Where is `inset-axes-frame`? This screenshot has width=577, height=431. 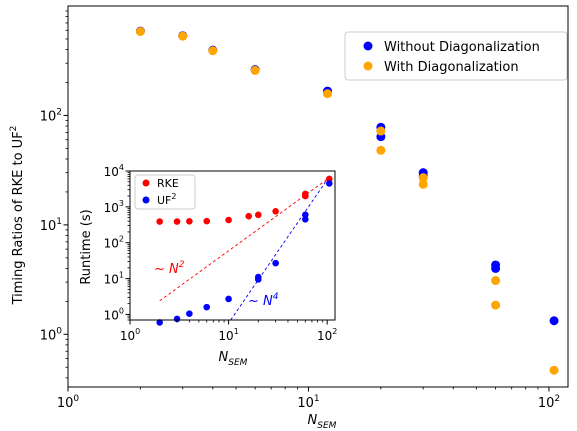
inset-axes-frame is located at coordinates (232, 245).